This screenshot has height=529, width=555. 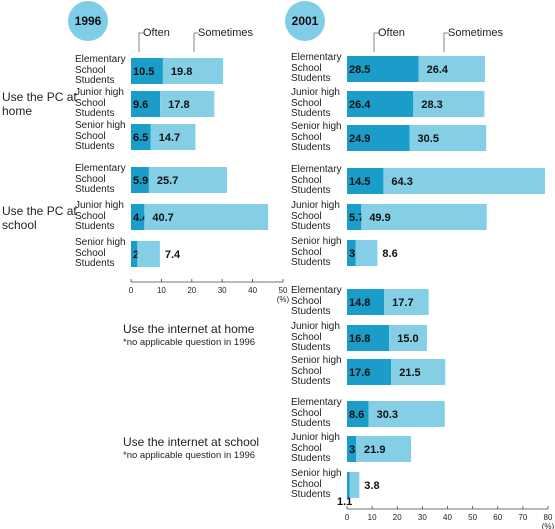 What do you see at coordinates (359, 303) in the screenshot?
I see `value-label: 14.8` at bounding box center [359, 303].